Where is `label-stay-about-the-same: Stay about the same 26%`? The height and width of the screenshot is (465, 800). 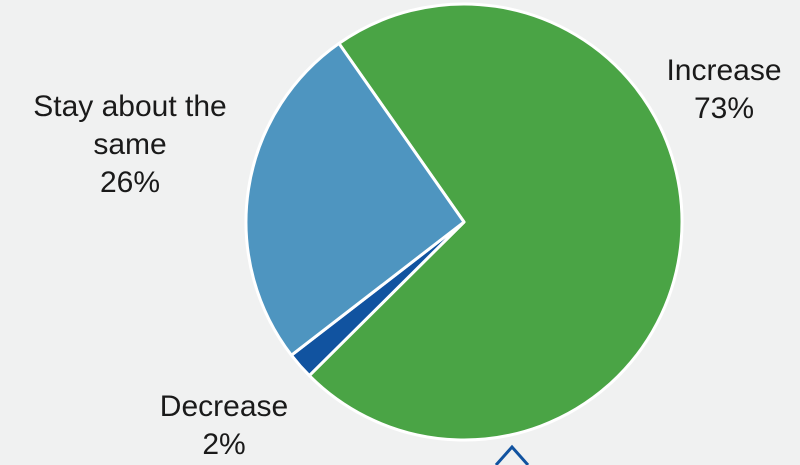 label-stay-about-the-same: Stay about the same 26% is located at coordinates (130, 145).